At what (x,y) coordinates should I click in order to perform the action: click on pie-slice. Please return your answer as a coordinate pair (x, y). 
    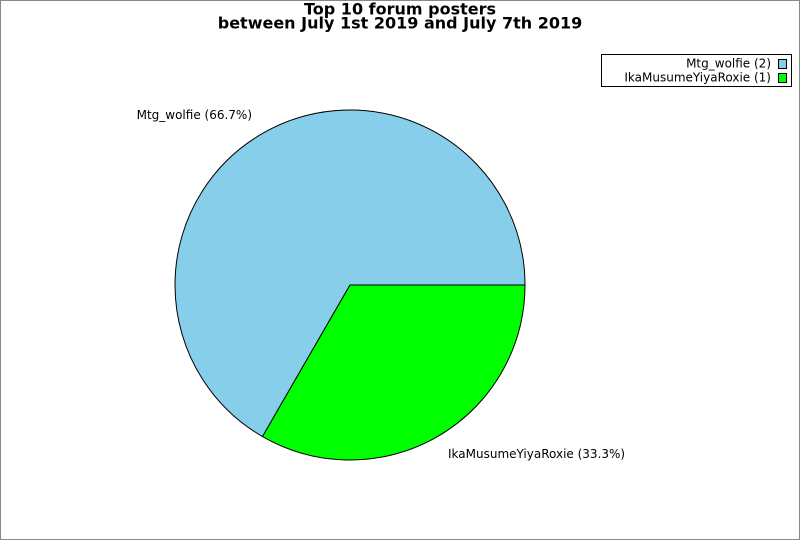
    Looking at the image, I should click on (393, 372).